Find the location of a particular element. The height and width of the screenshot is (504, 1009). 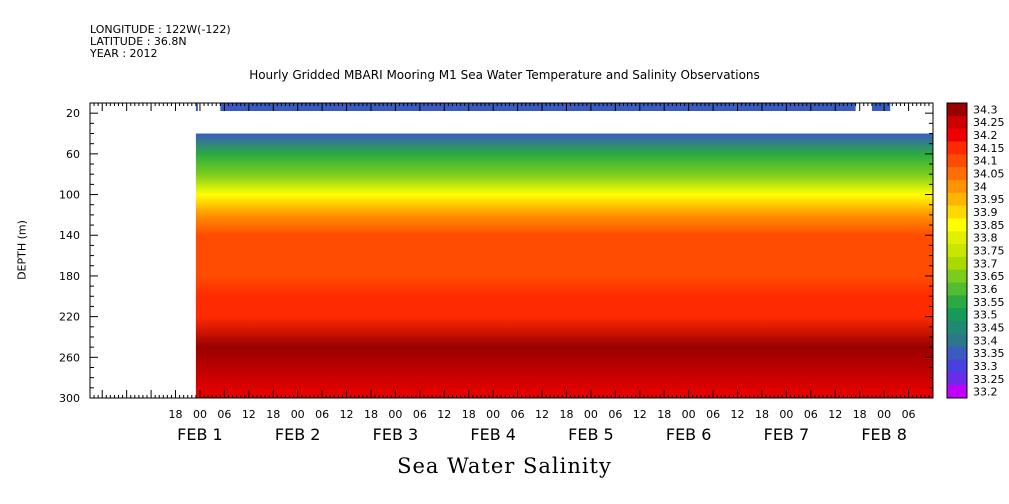

chart-caption: Sea Water Salinity is located at coordinates (504, 466).